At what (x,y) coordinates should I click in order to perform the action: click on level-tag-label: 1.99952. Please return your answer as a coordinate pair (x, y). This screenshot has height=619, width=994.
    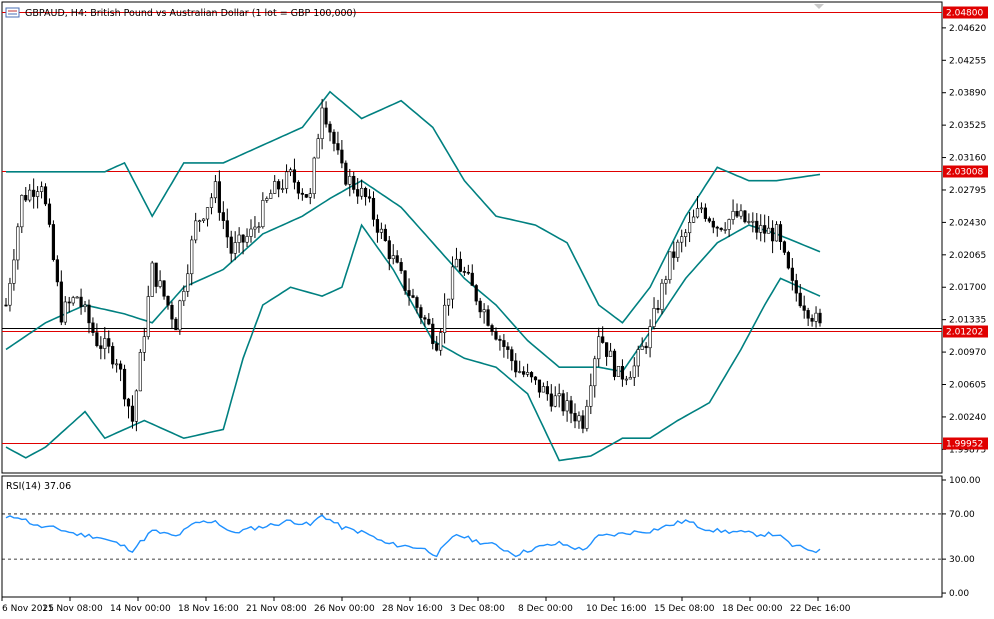
    Looking at the image, I should click on (964, 445).